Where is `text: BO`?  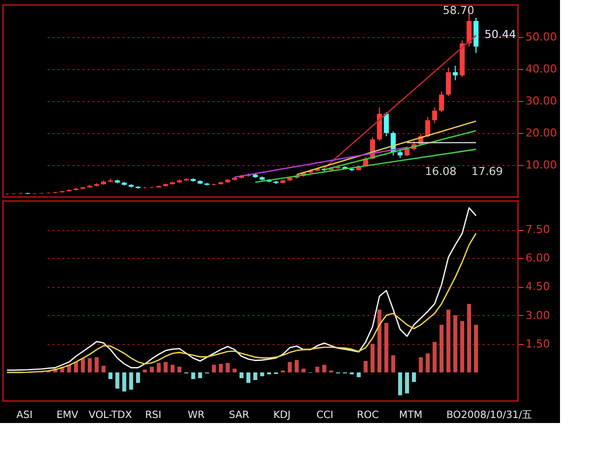
text: BO is located at coordinates (454, 415).